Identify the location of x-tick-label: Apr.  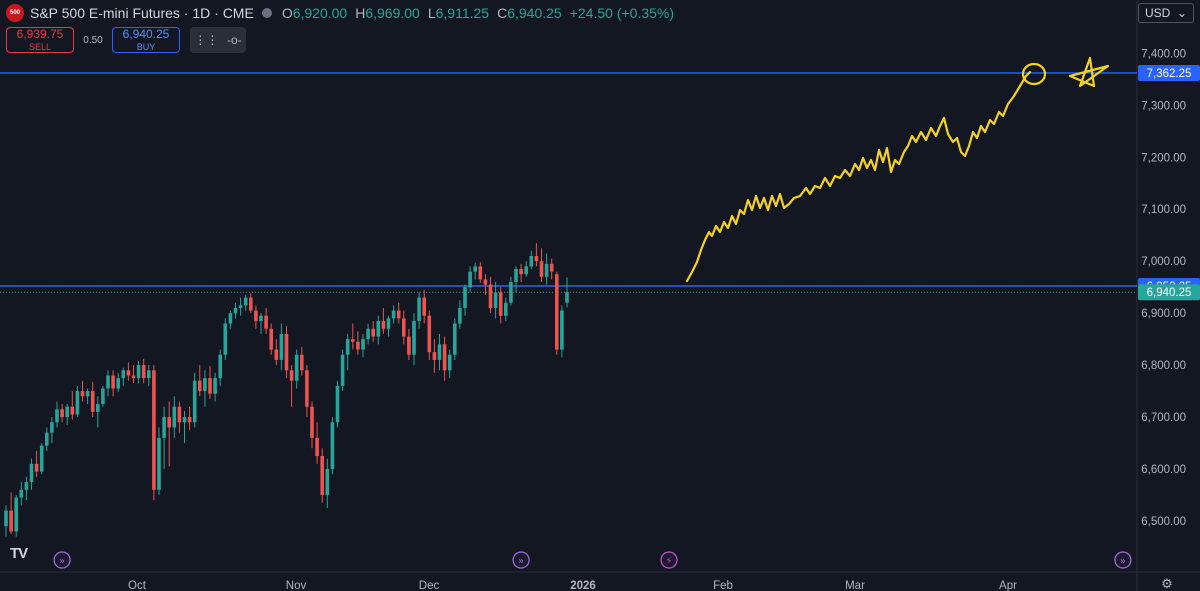
(1008, 585).